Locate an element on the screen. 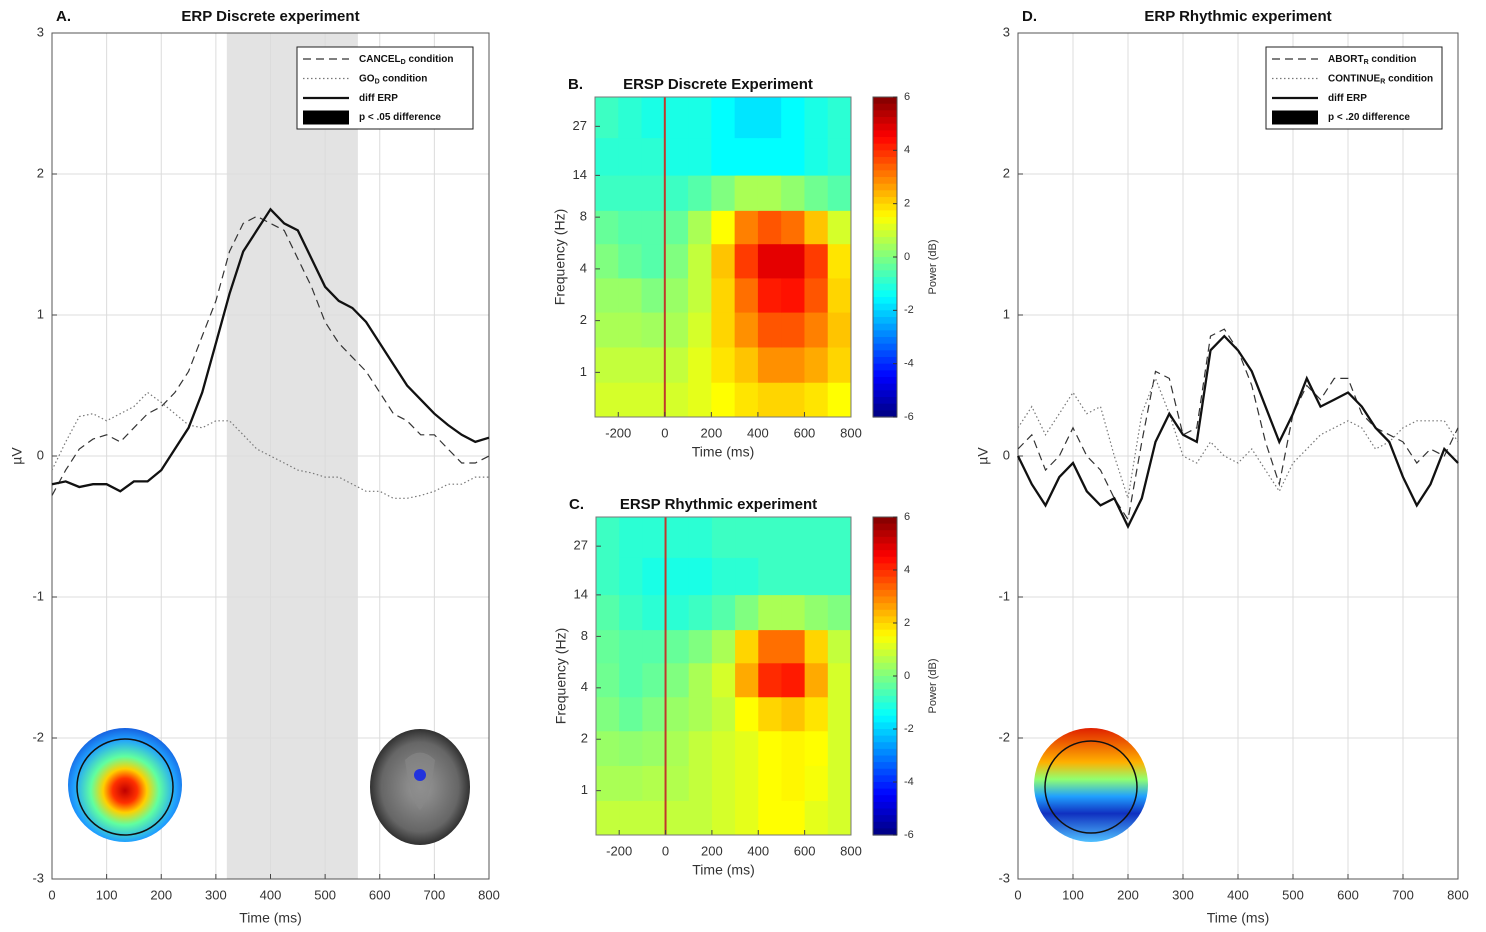 Image resolution: width=1486 pixels, height=932 pixels. head-outline is located at coordinates (1091, 787).